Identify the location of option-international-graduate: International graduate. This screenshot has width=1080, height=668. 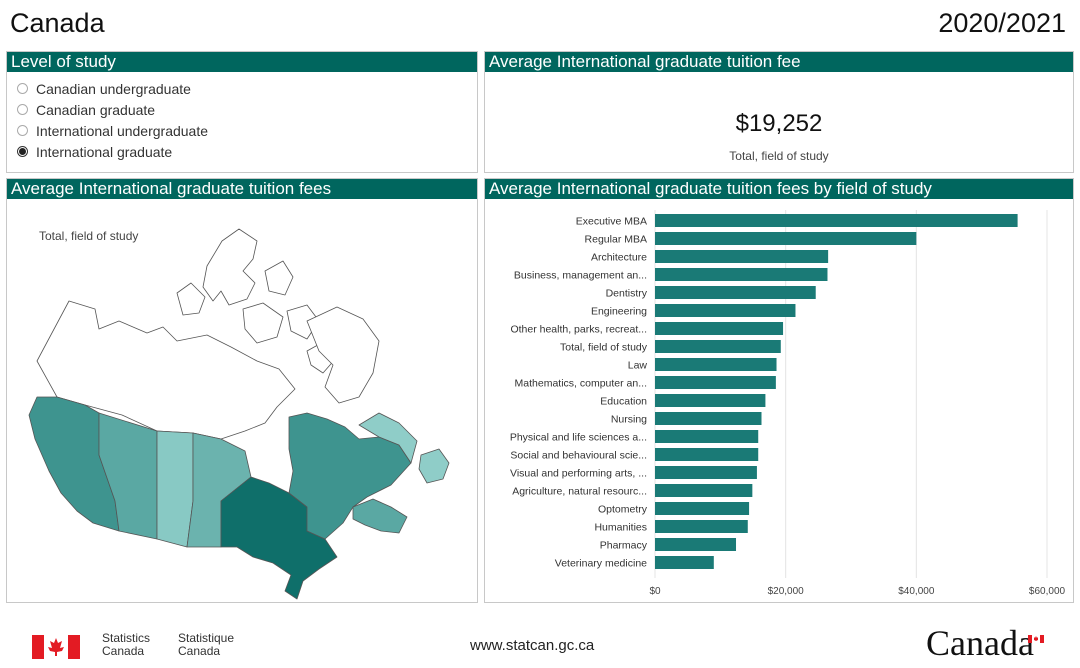
(242, 151).